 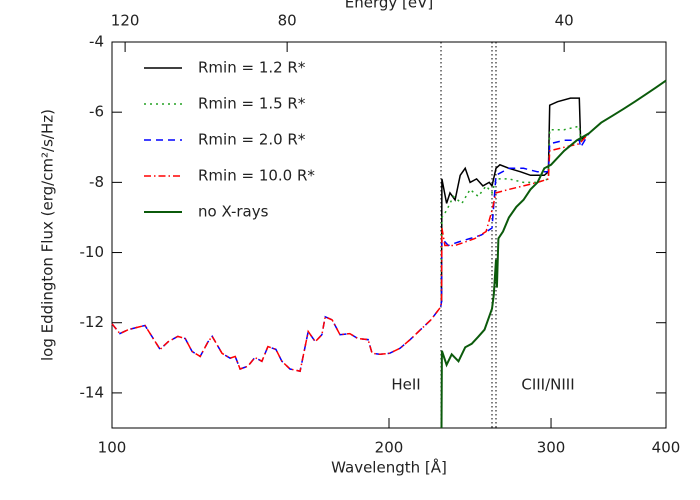 What do you see at coordinates (112, 448) in the screenshot?
I see `x-tick-label: 100` at bounding box center [112, 448].